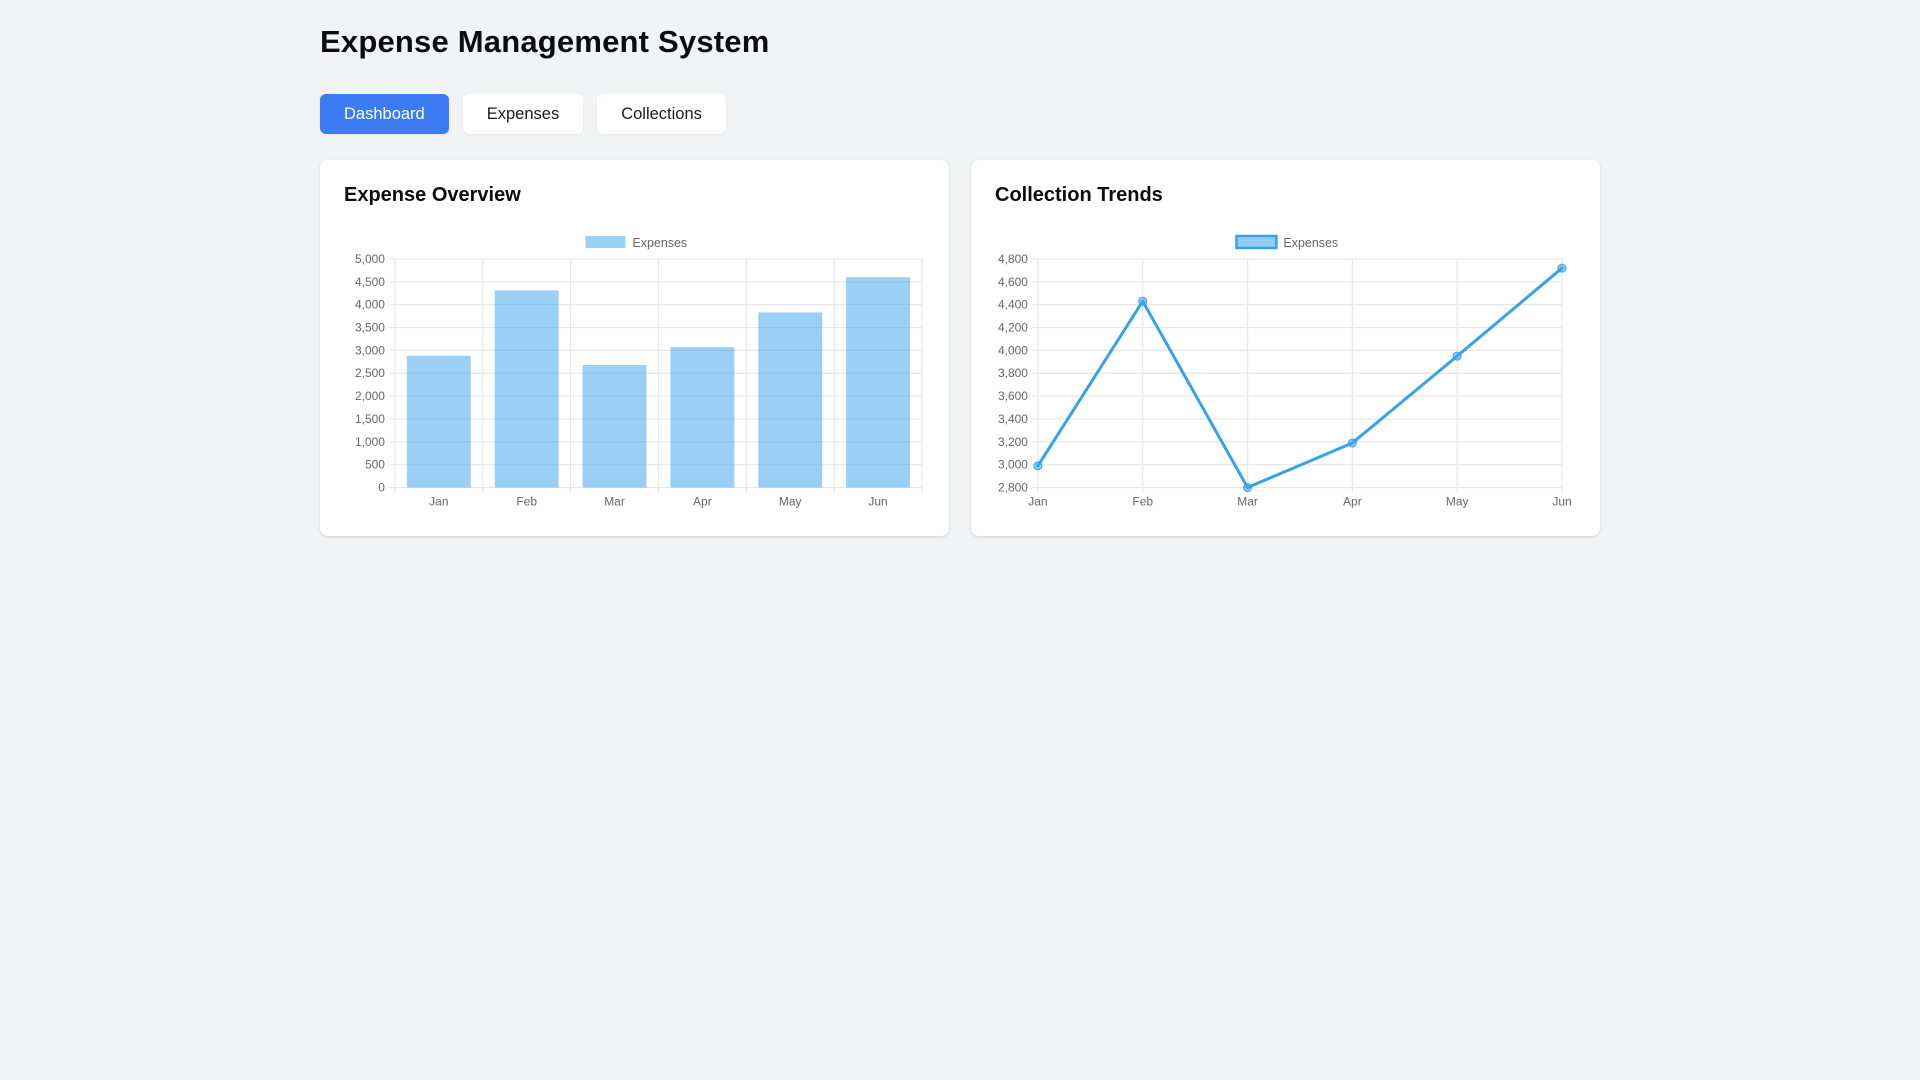 The width and height of the screenshot is (1920, 1080). Describe the element at coordinates (960, 114) in the screenshot. I see `tab-bar: Dashboard Expenses Collections` at that location.